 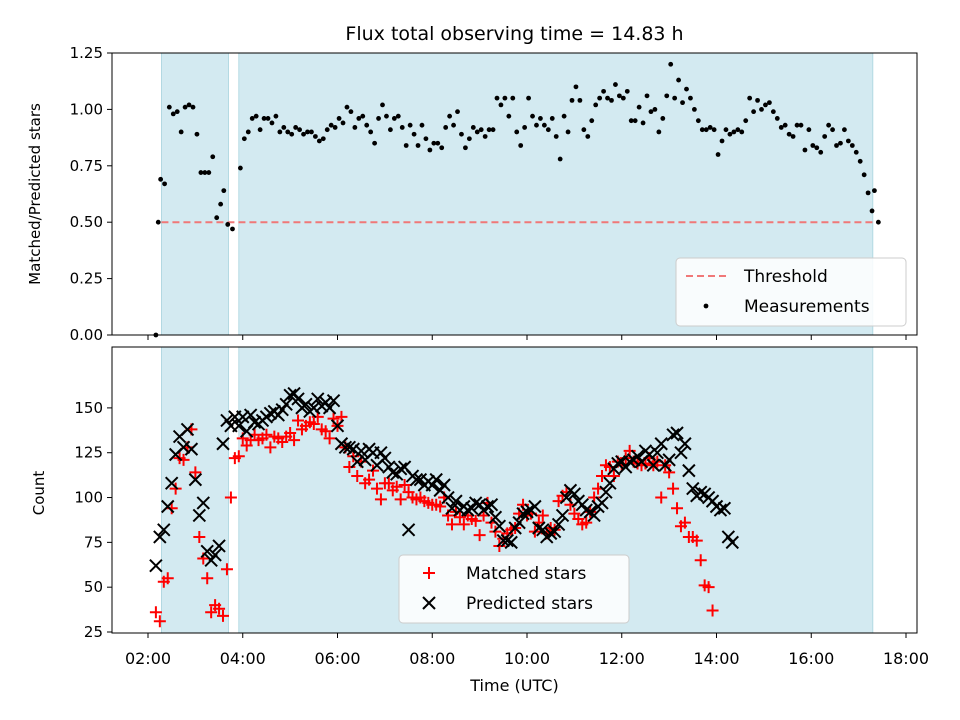 What do you see at coordinates (529, 604) in the screenshot?
I see `predicted-legend-label: Predicted stars` at bounding box center [529, 604].